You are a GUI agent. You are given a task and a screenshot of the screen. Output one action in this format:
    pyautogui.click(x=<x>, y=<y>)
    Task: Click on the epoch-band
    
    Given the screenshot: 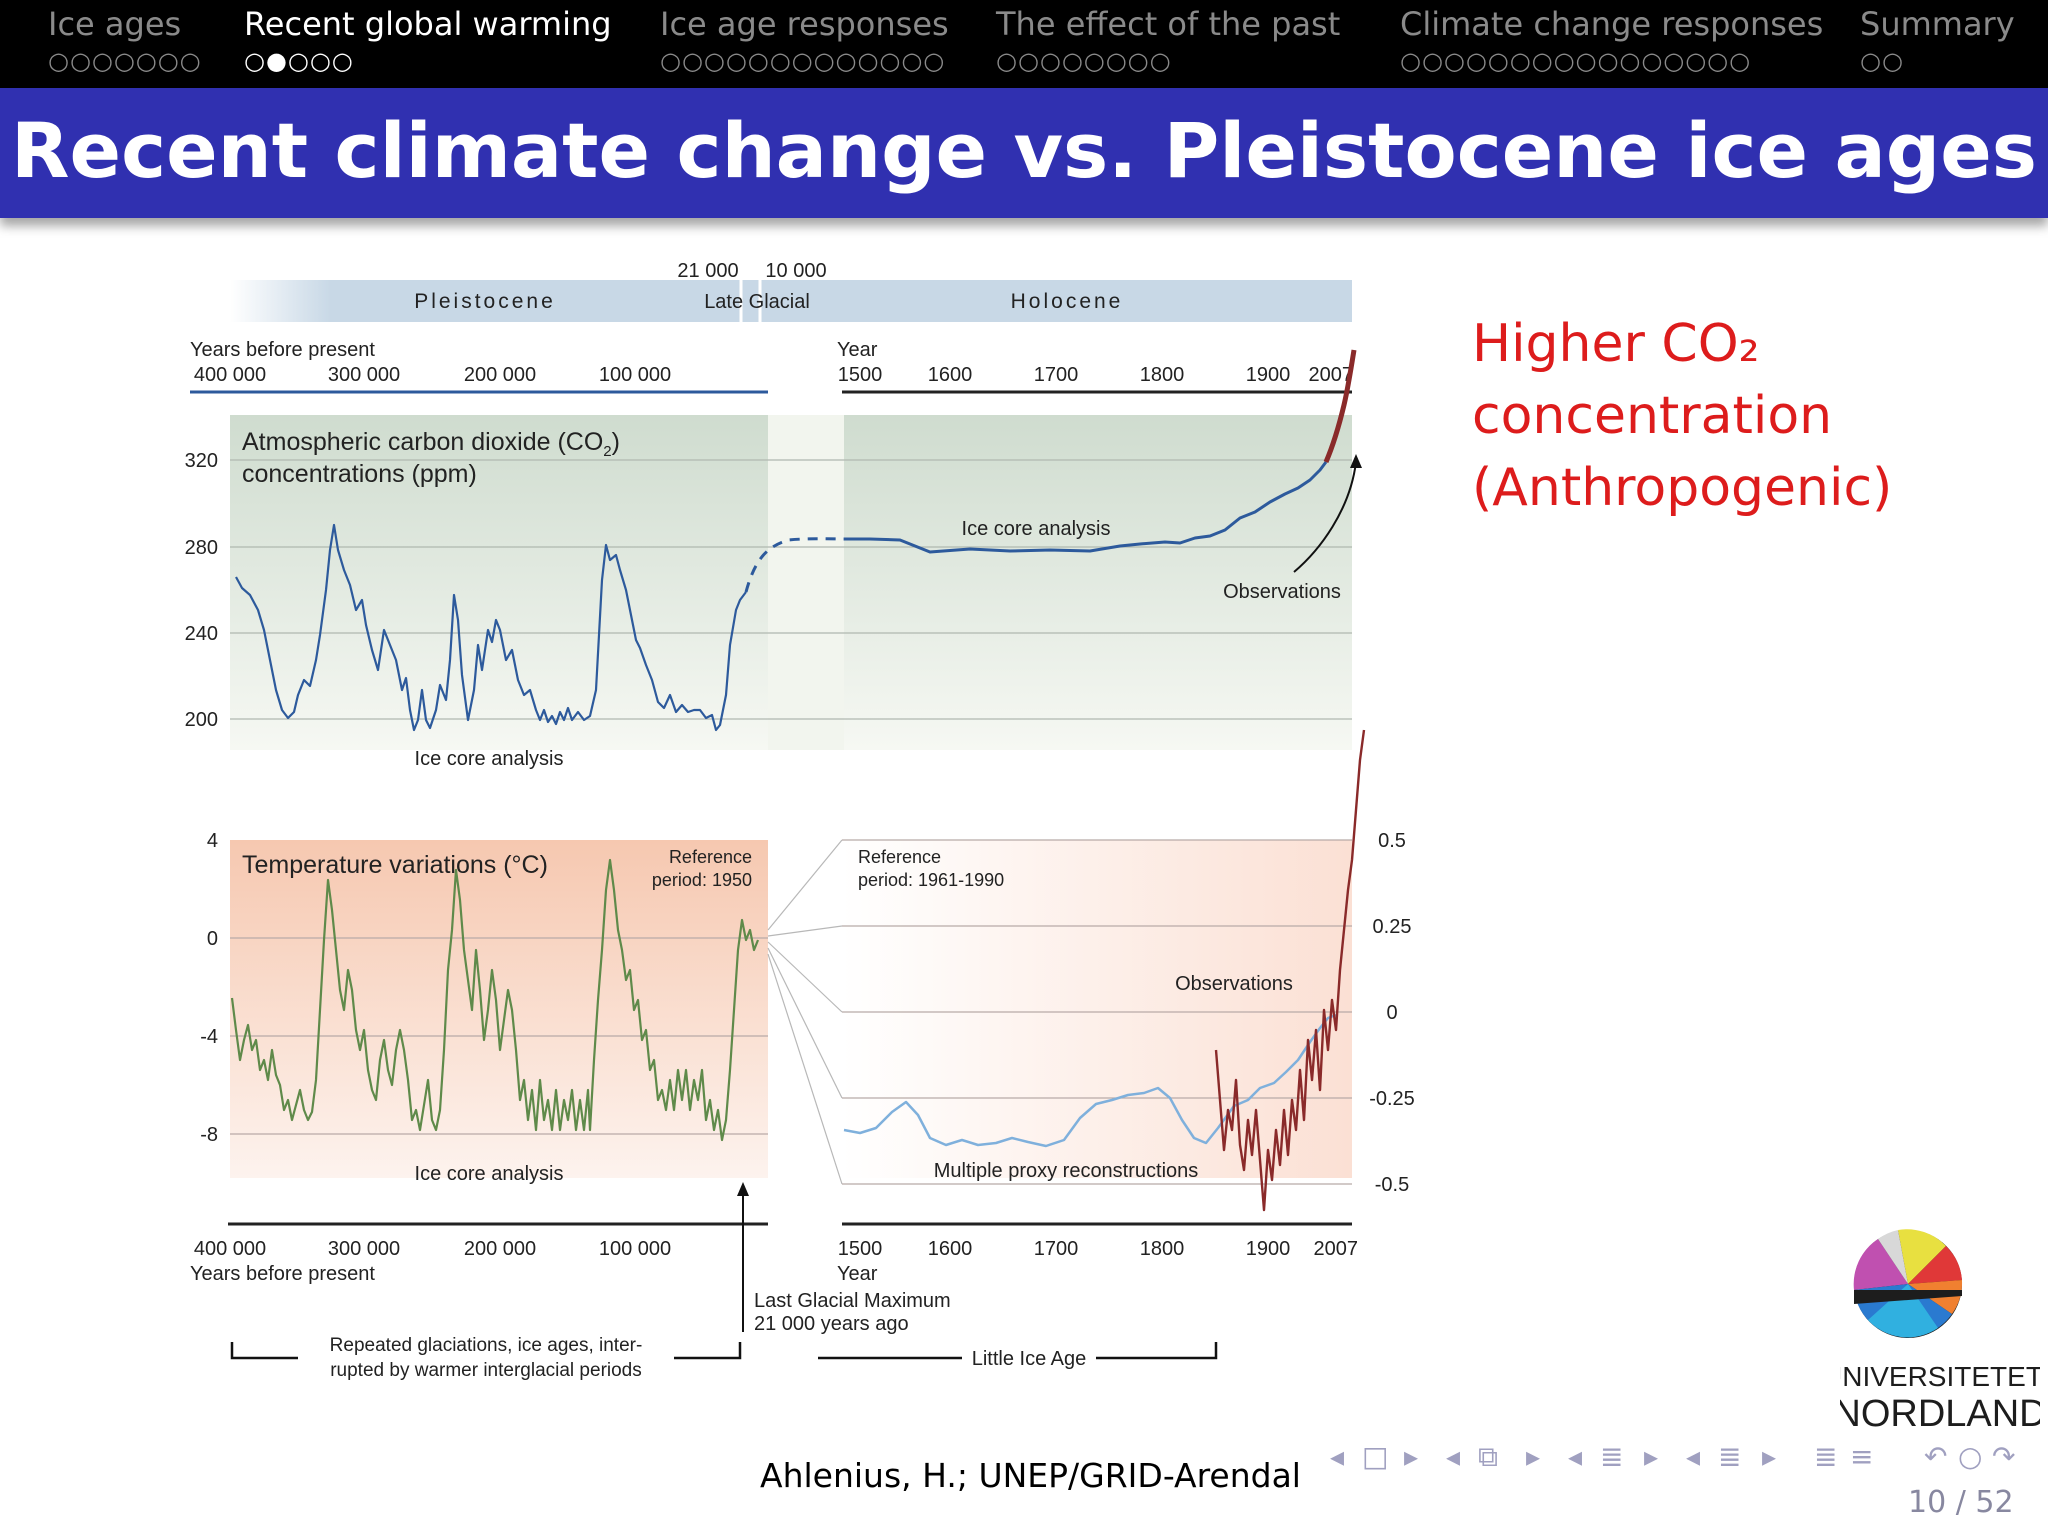 What is the action you would take?
    pyautogui.click(x=791, y=301)
    